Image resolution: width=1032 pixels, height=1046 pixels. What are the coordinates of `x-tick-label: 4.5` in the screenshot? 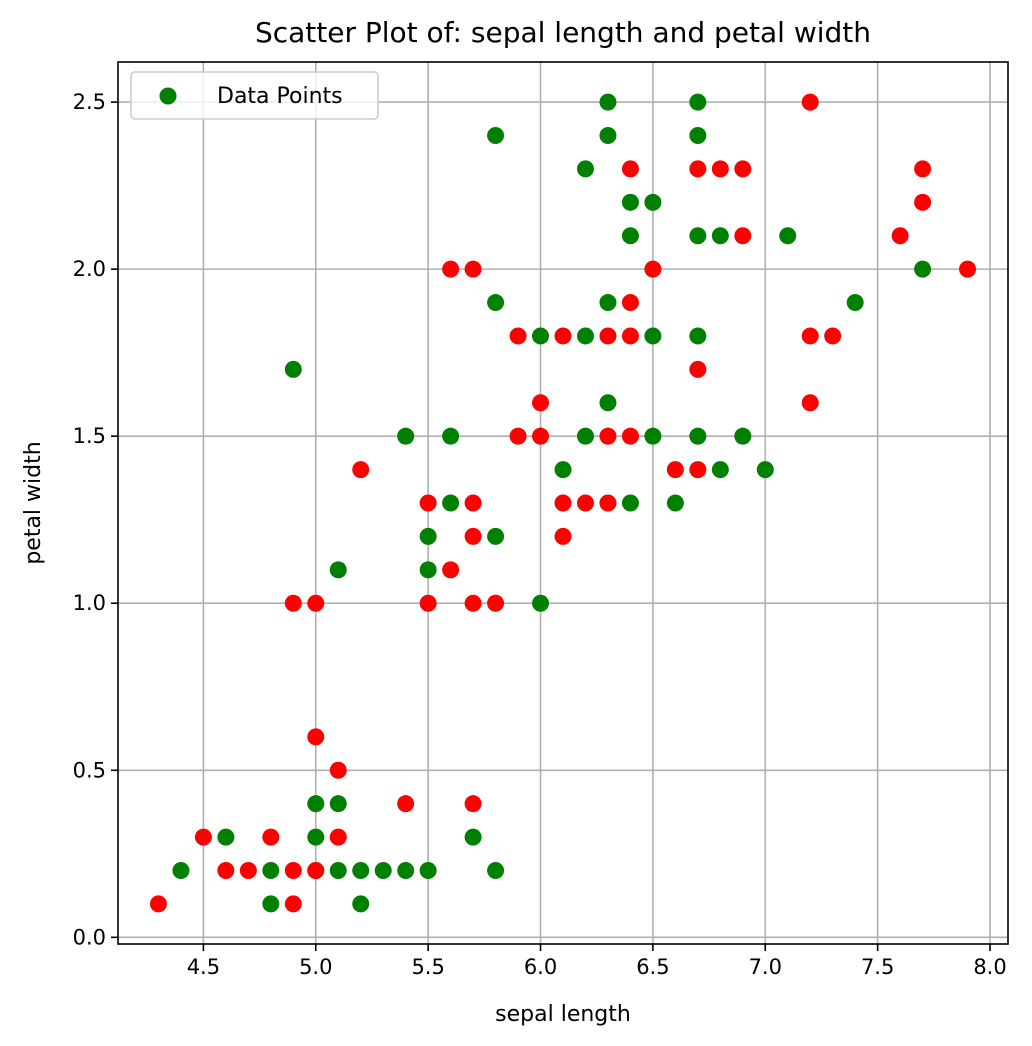 It's located at (203, 967).